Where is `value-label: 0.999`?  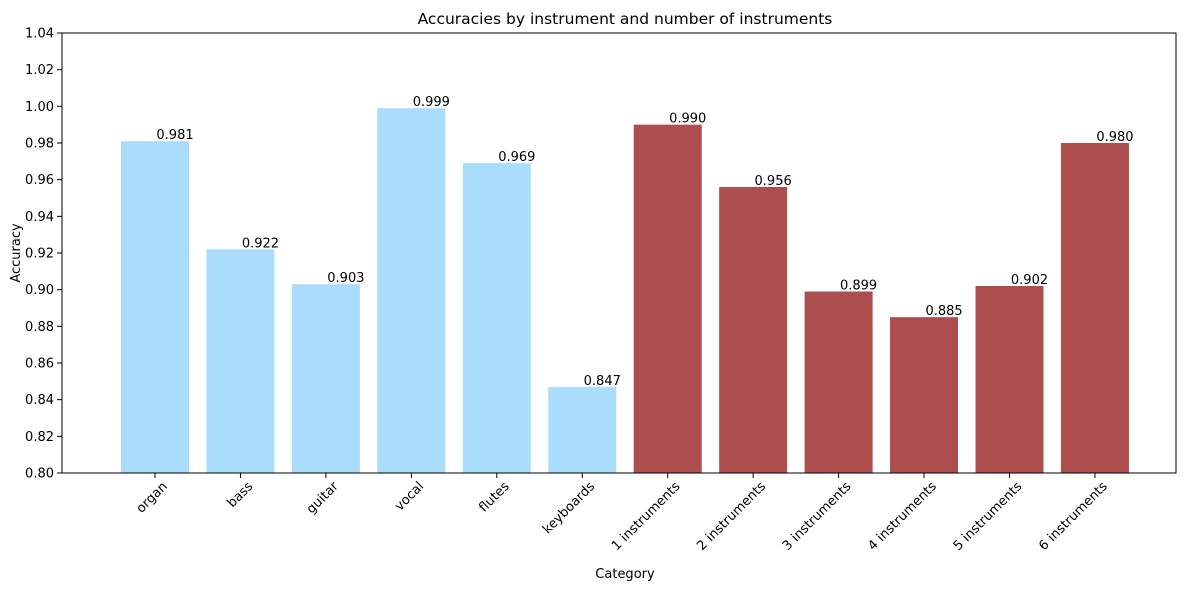
value-label: 0.999 is located at coordinates (431, 102).